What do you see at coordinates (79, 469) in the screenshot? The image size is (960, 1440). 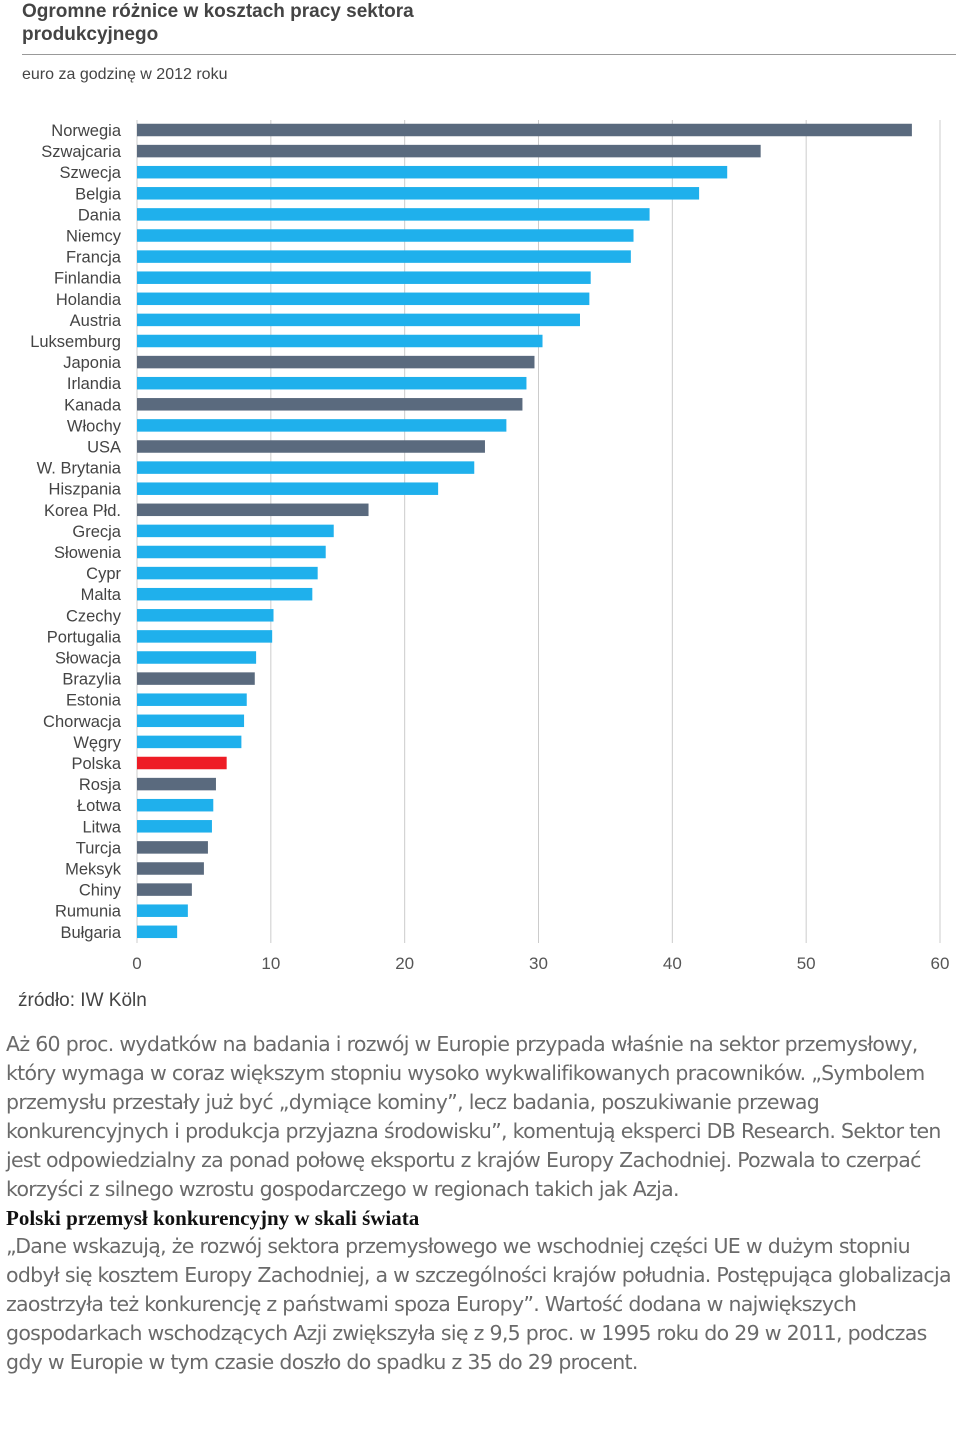 I see `category-label: W. Brytania` at bounding box center [79, 469].